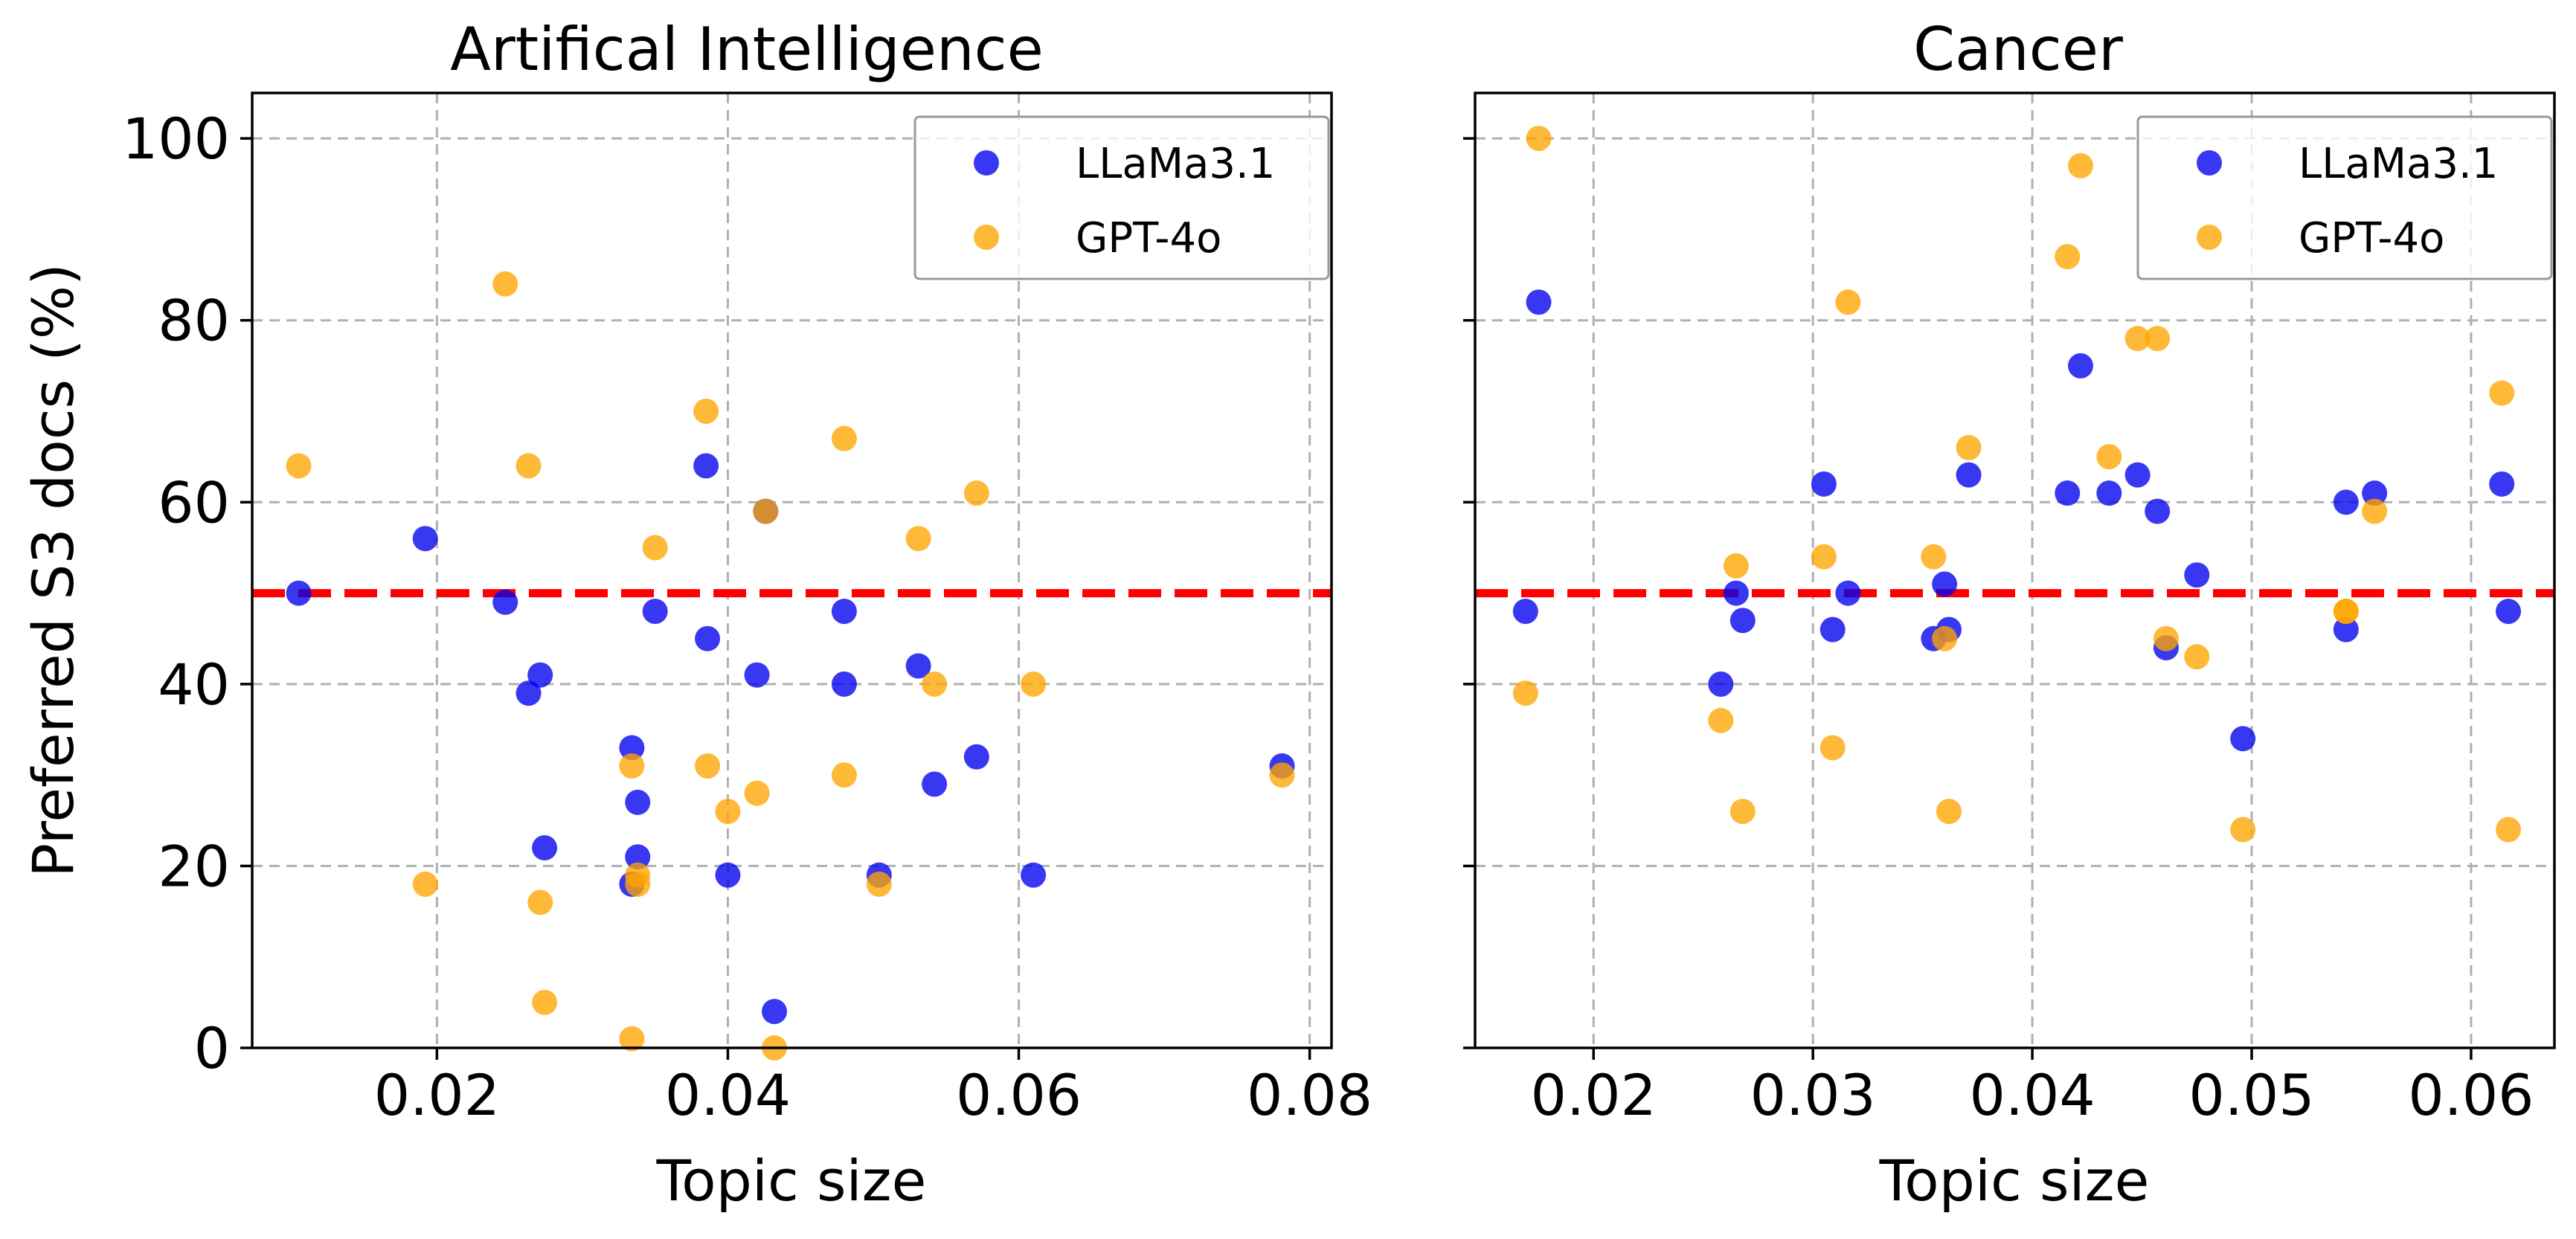 The height and width of the screenshot is (1239, 2576). What do you see at coordinates (1148, 238) in the screenshot?
I see `legend-label: GPT-4o` at bounding box center [1148, 238].